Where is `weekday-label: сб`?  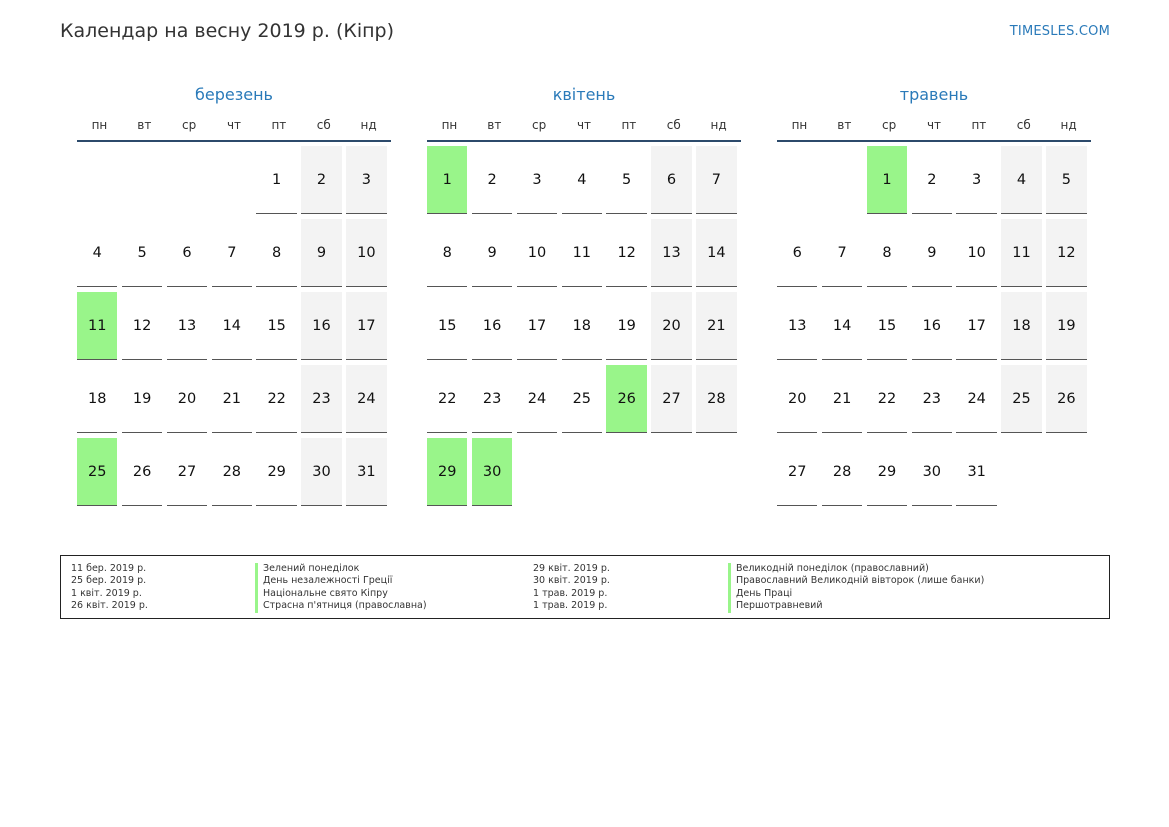 weekday-label: сб is located at coordinates (673, 125).